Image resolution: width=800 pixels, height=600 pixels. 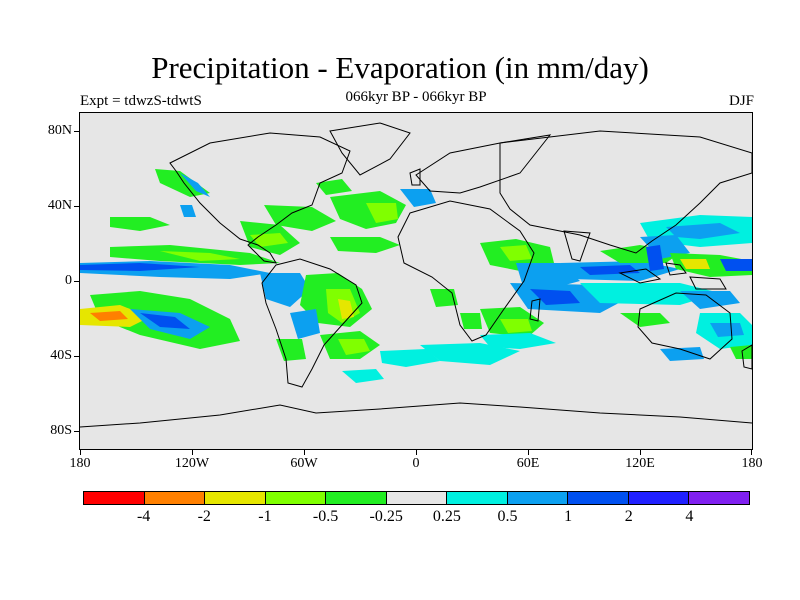 I want to click on lon-label: 120E, so click(x=640, y=463).